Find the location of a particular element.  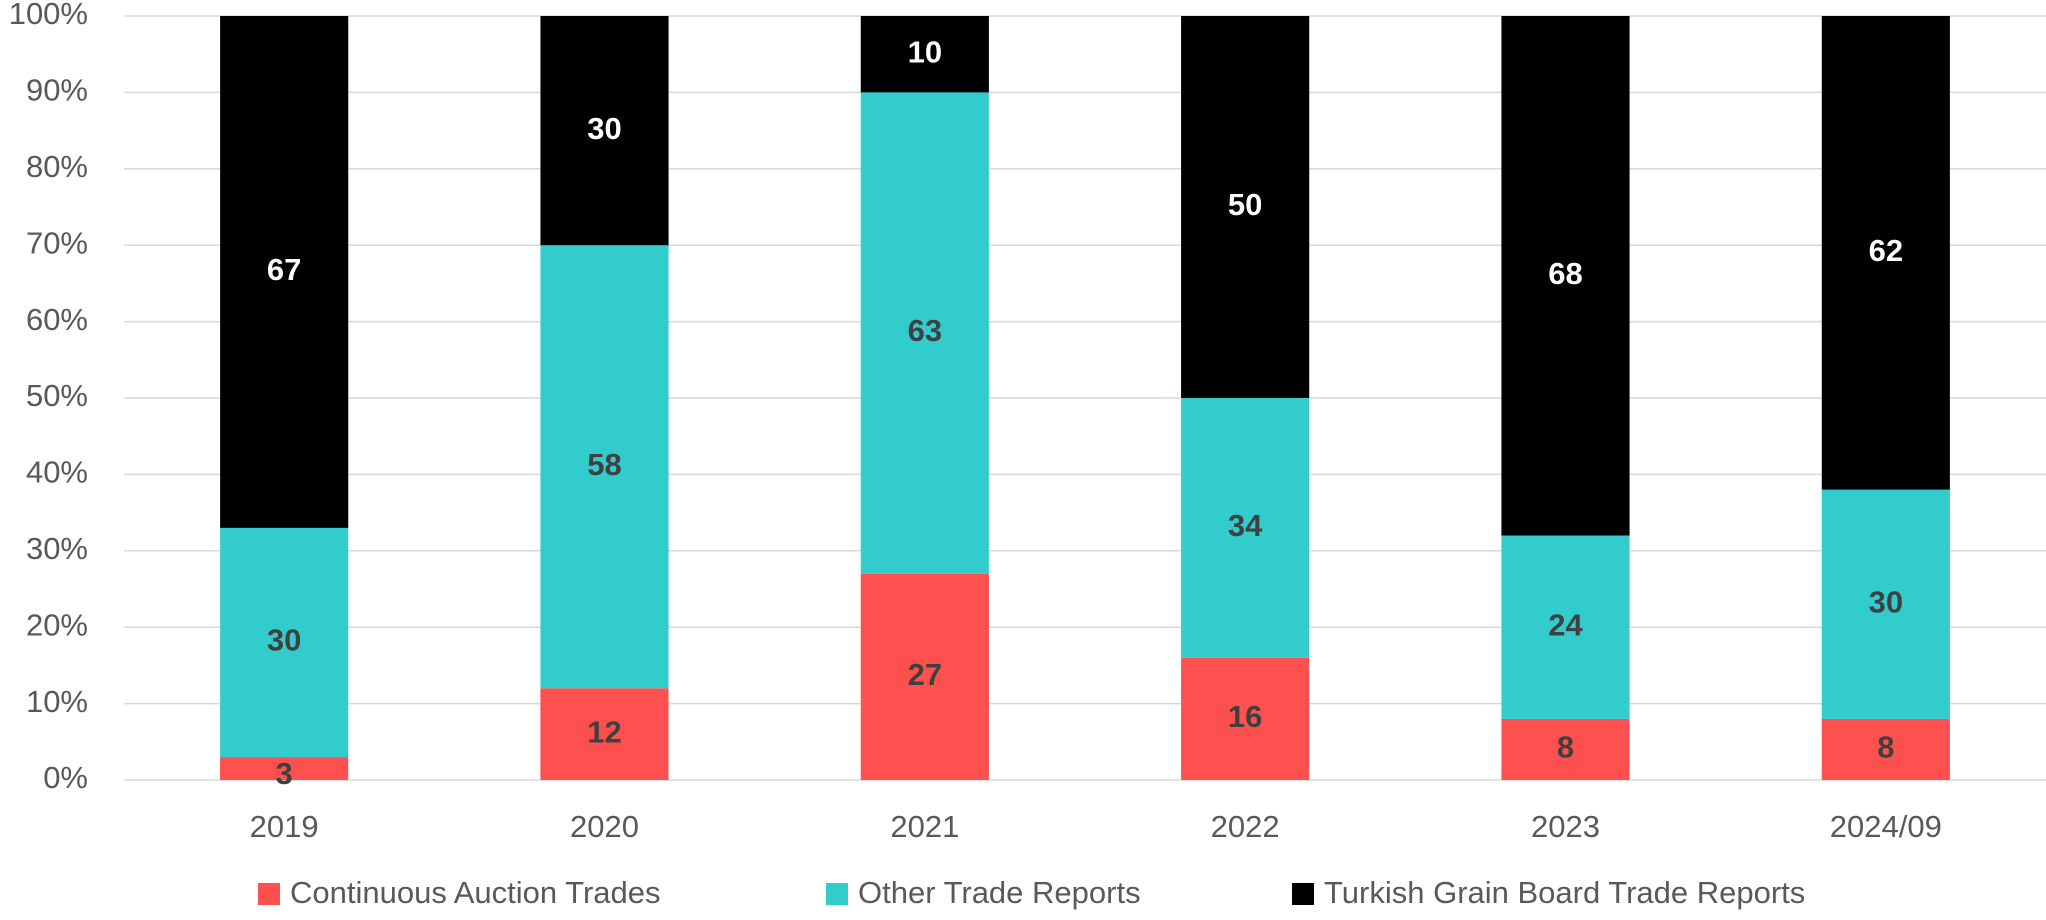

data-label: 27 is located at coordinates (925, 674).